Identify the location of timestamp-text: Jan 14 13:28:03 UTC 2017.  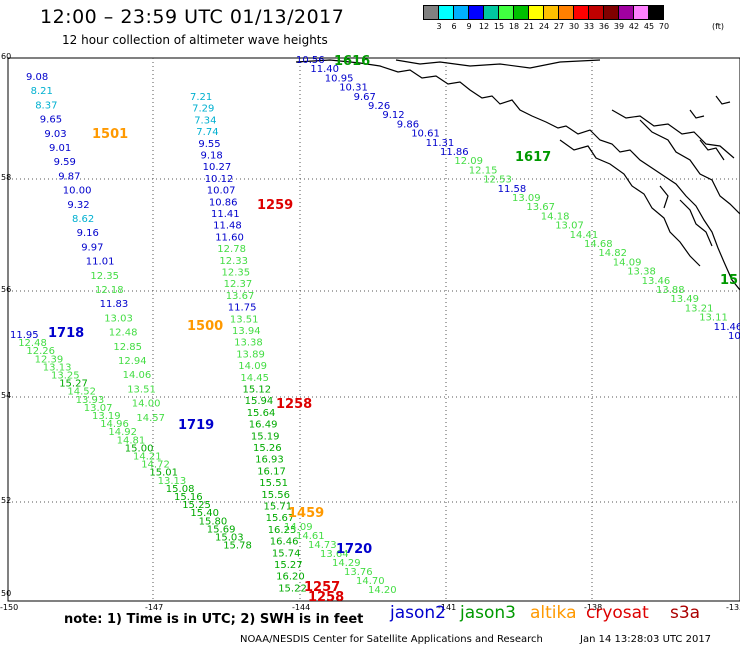
(646, 639).